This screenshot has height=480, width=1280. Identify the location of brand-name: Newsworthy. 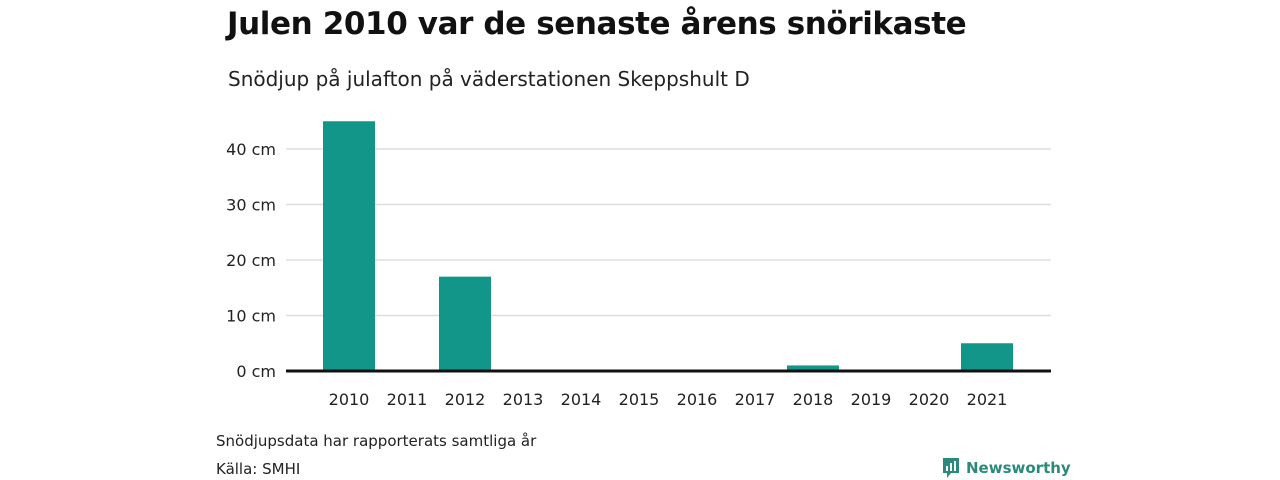
(1018, 468).